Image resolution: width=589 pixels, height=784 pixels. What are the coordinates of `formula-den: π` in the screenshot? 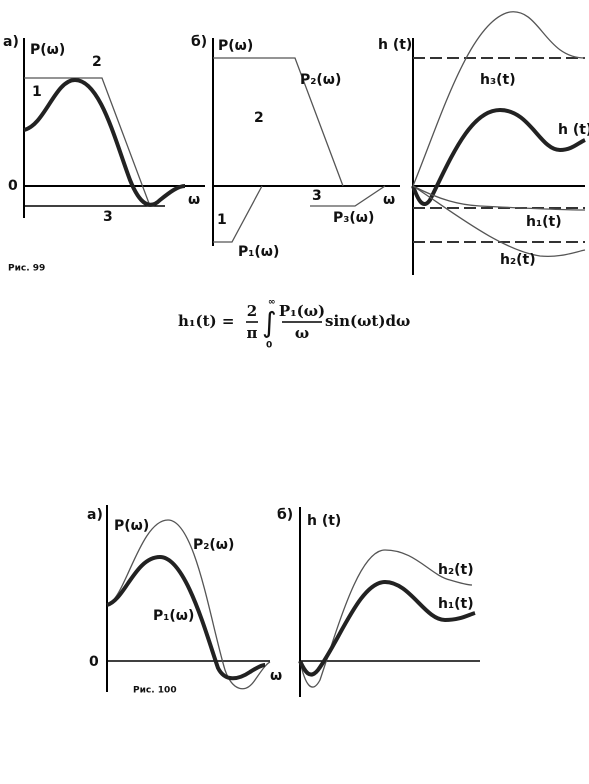 It's located at (252, 333).